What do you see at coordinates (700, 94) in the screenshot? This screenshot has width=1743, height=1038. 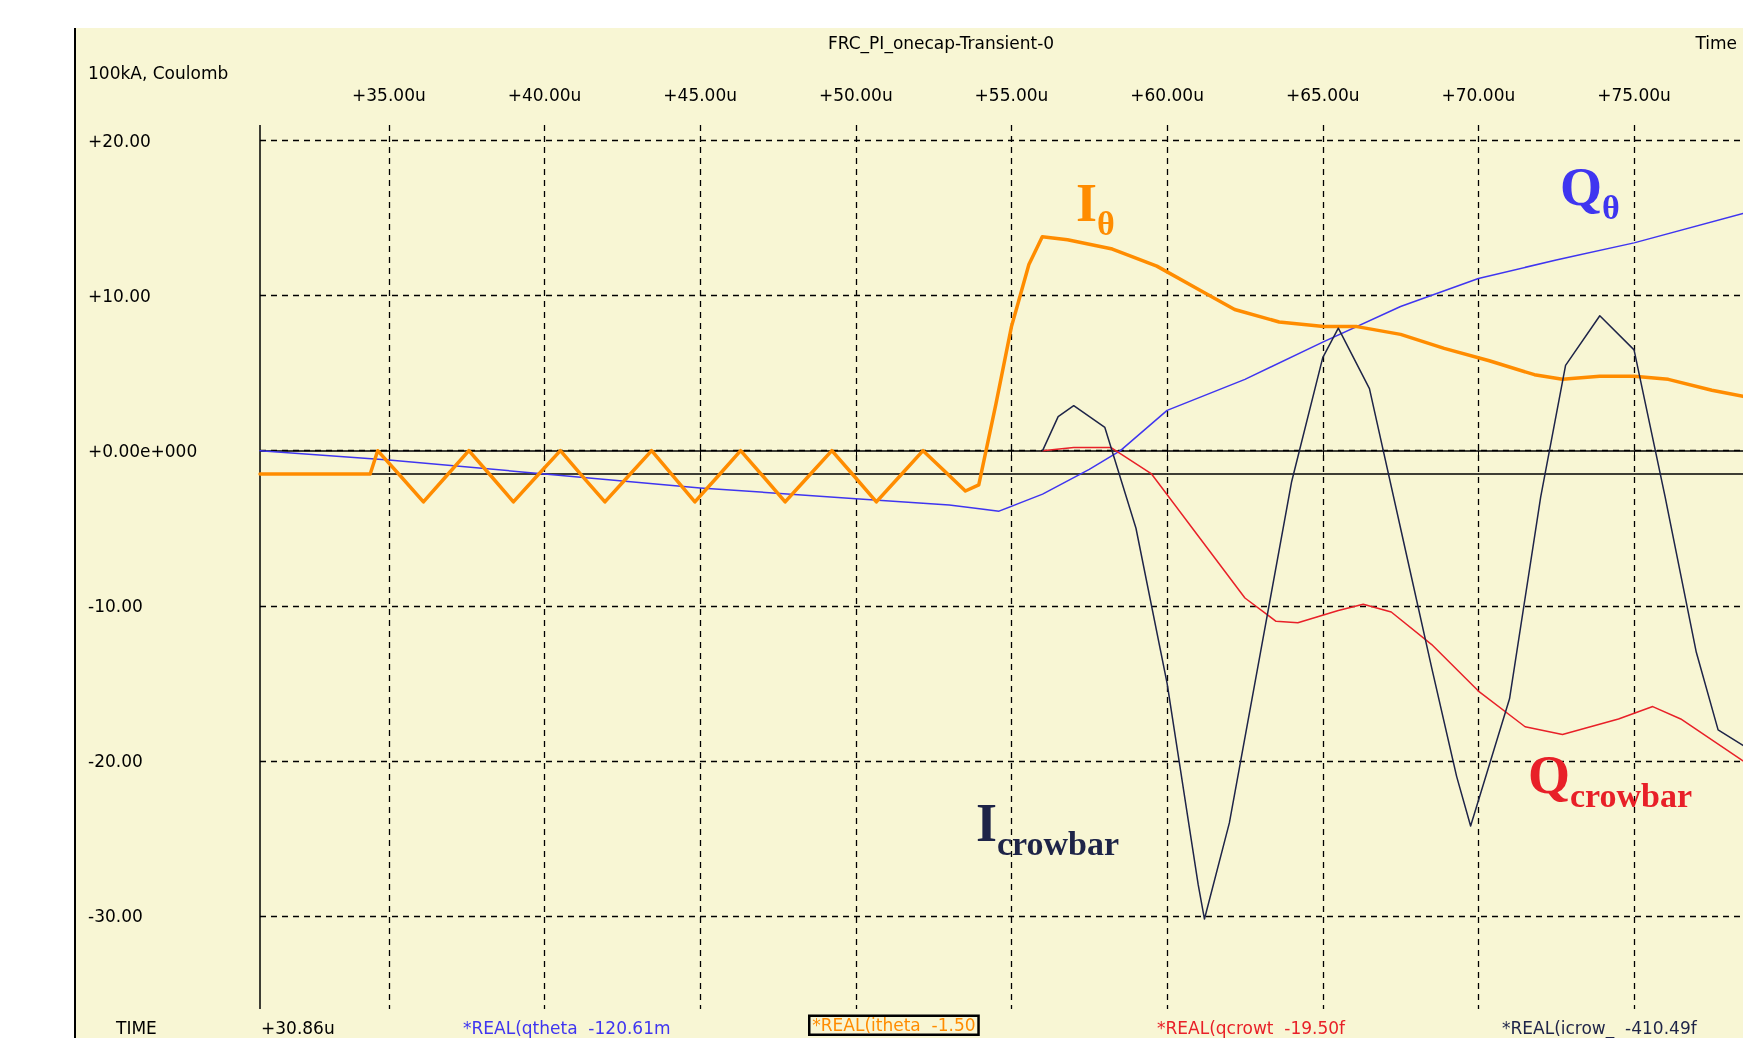 I see `x-tick-label: +45.00u` at bounding box center [700, 94].